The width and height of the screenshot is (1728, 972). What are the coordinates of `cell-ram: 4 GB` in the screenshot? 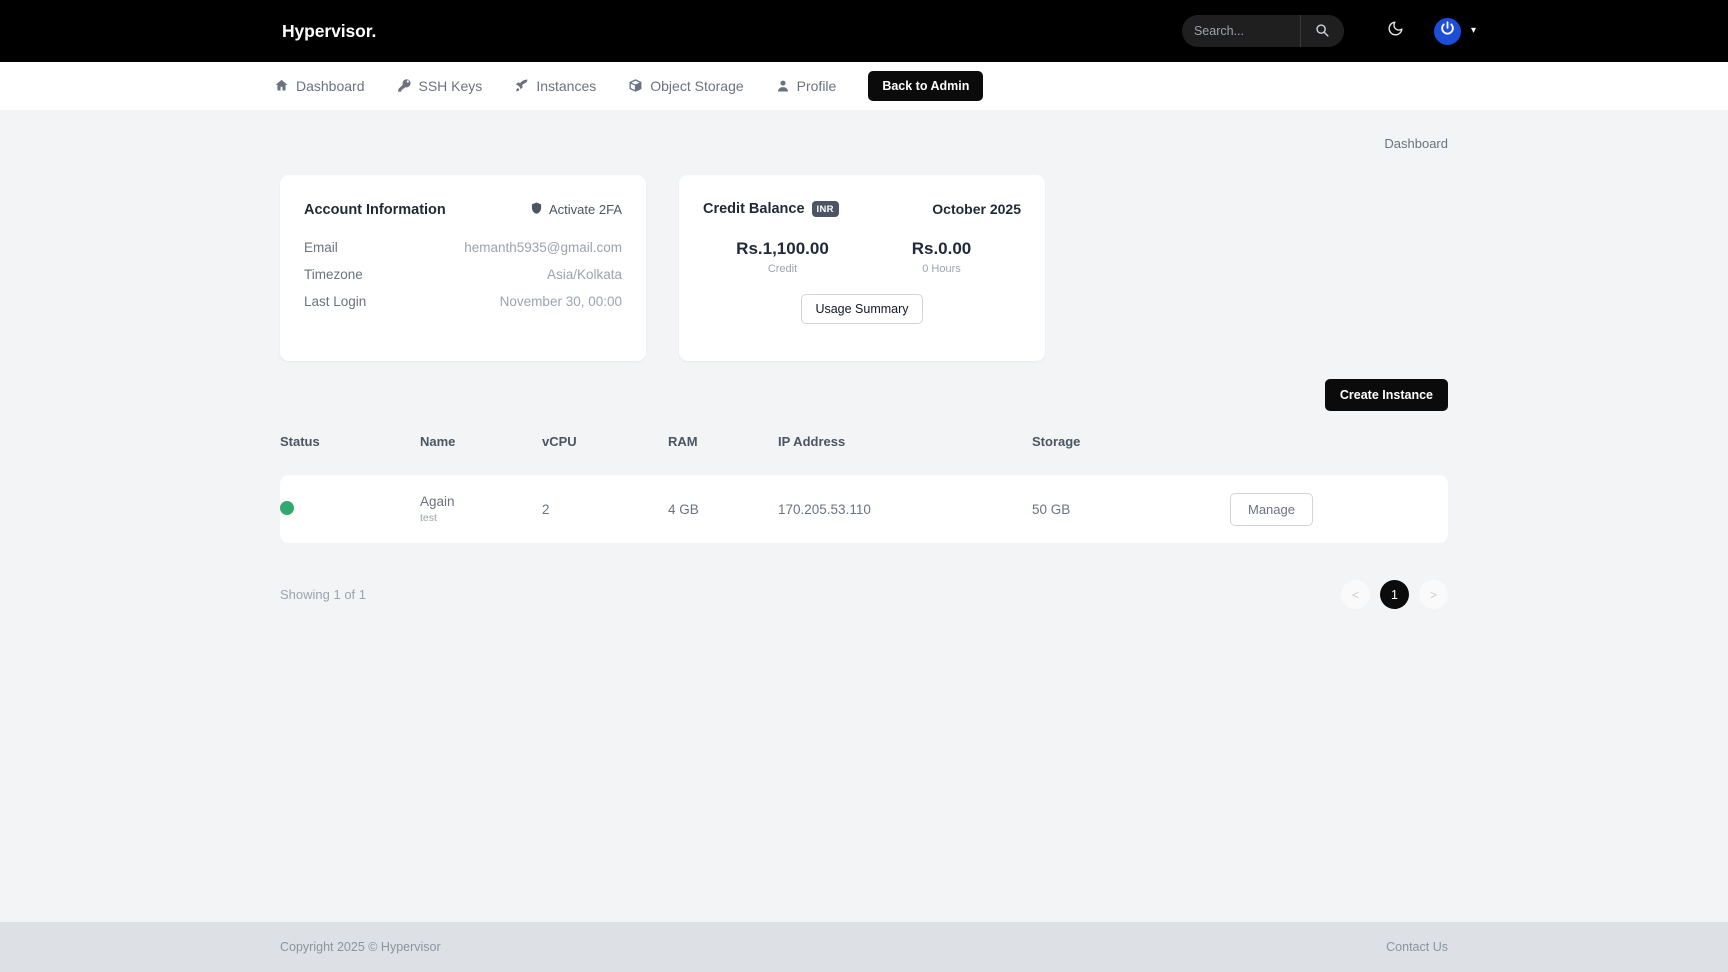 It's located at (683, 509).